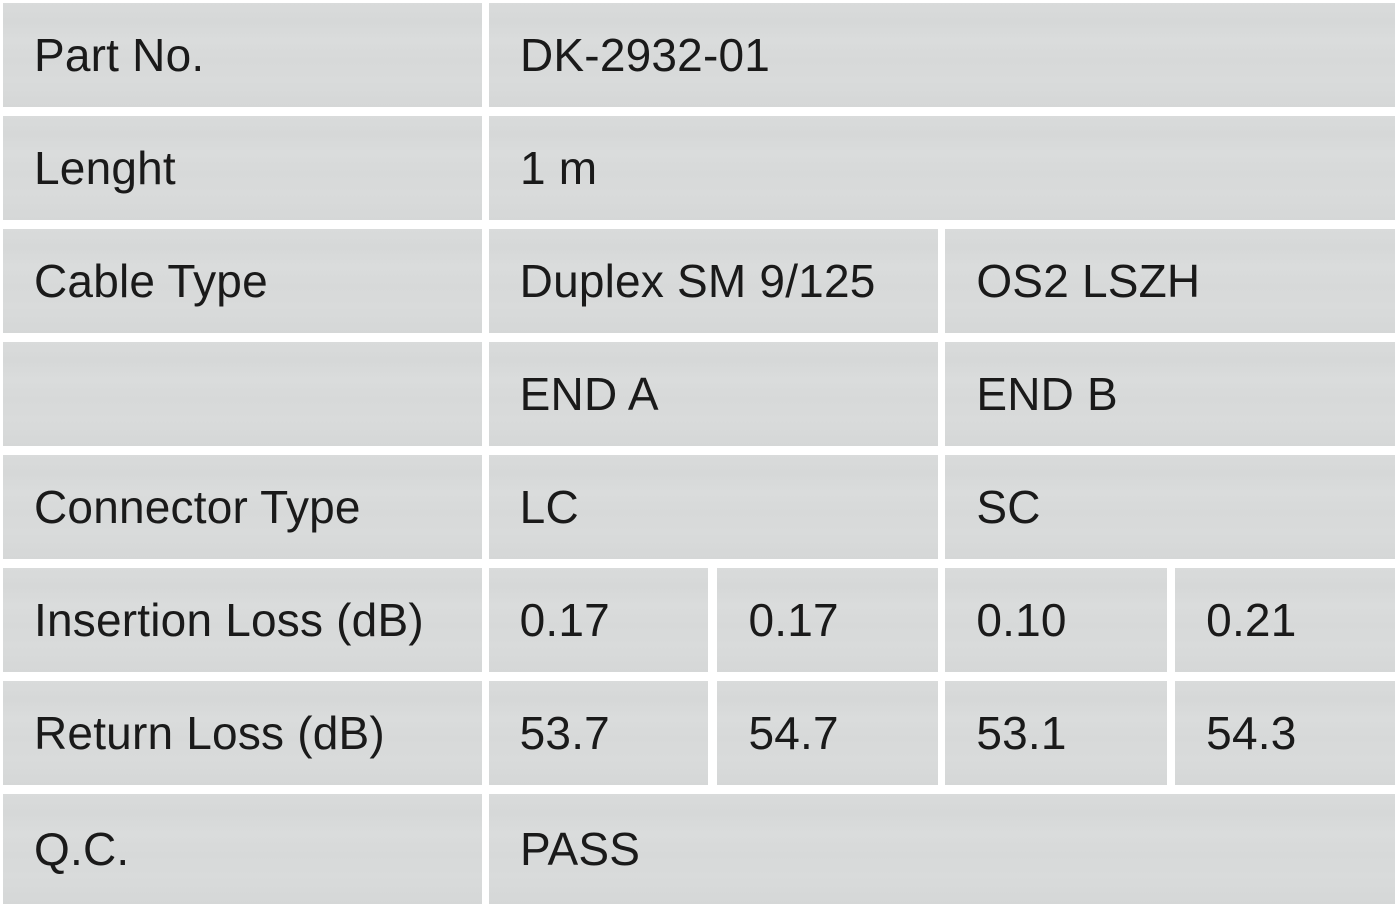 The width and height of the screenshot is (1395, 904). Describe the element at coordinates (598, 620) in the screenshot. I see `insertion-loss-end-a-fiber-1: 0.17` at that location.